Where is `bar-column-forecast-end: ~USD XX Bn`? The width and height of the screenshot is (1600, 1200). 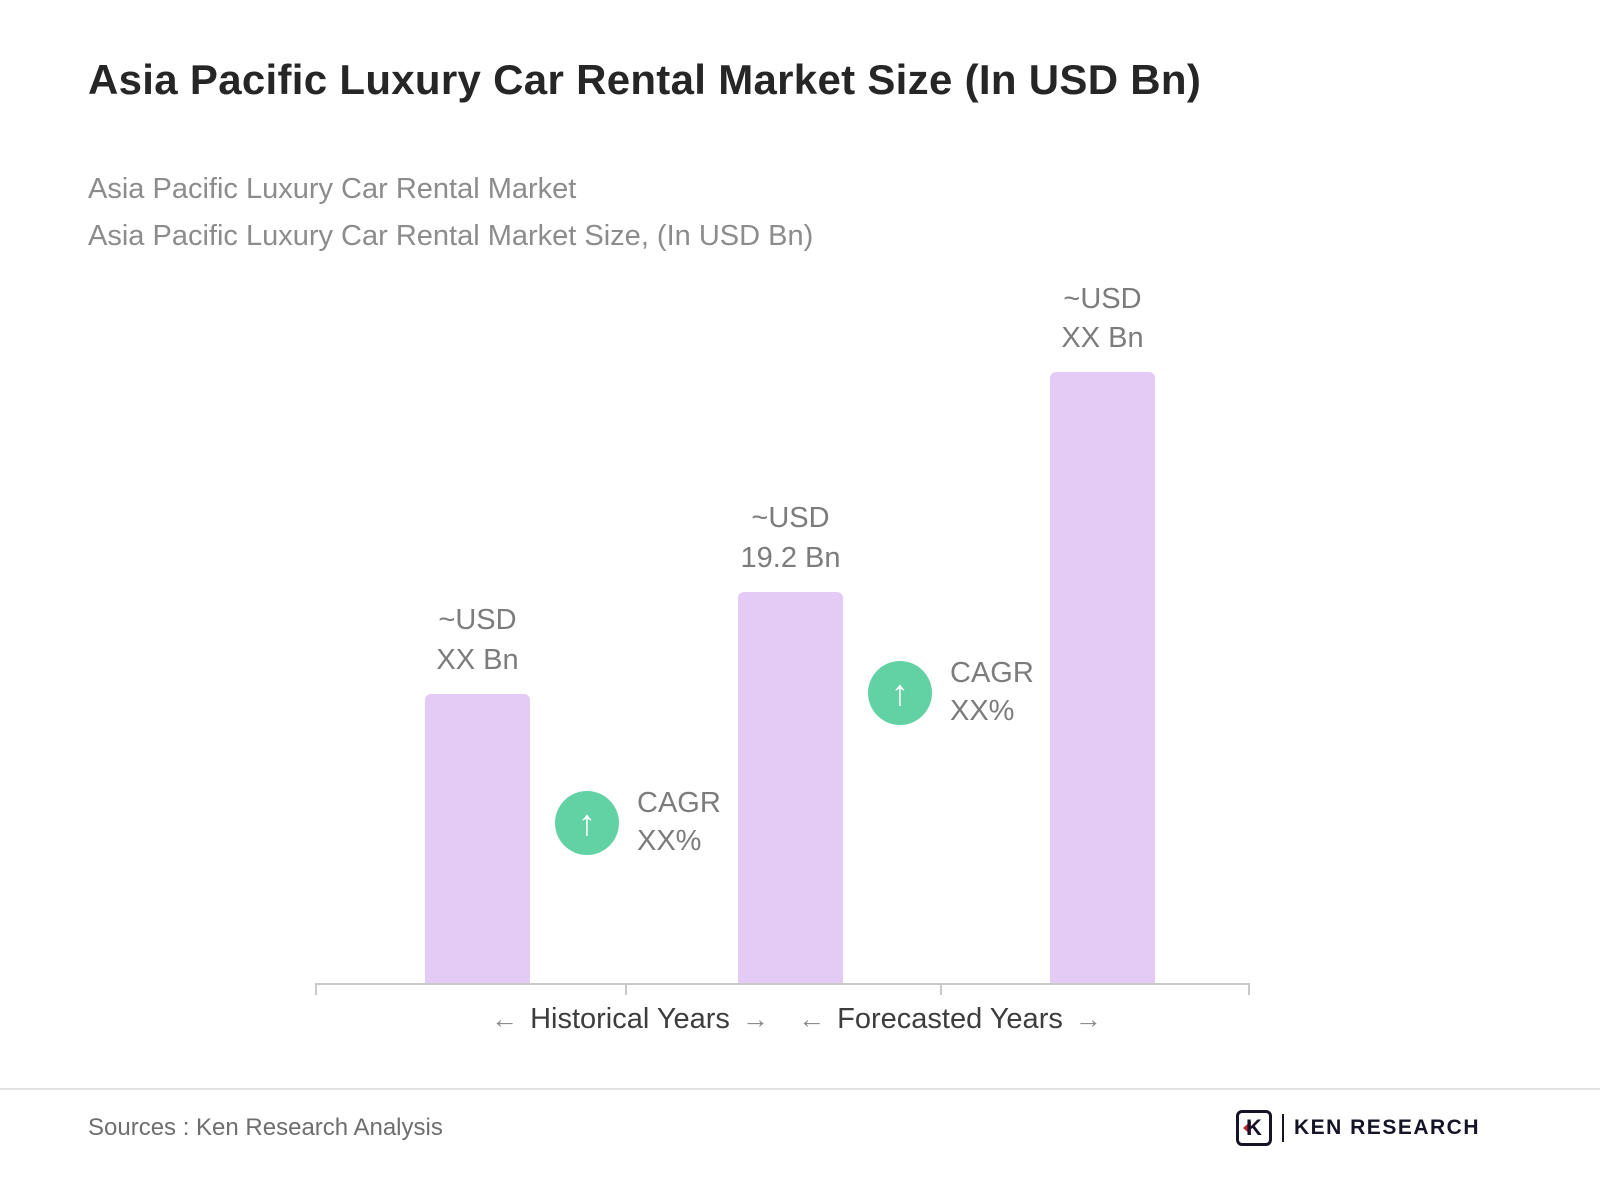
bar-column-forecast-end: ~USD XX Bn is located at coordinates (1102, 631).